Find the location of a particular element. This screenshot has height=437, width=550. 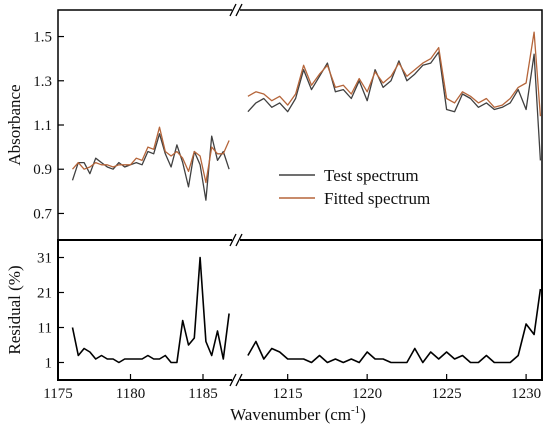

absorbance-y-tick-label: 1.1 is located at coordinates (42, 126).